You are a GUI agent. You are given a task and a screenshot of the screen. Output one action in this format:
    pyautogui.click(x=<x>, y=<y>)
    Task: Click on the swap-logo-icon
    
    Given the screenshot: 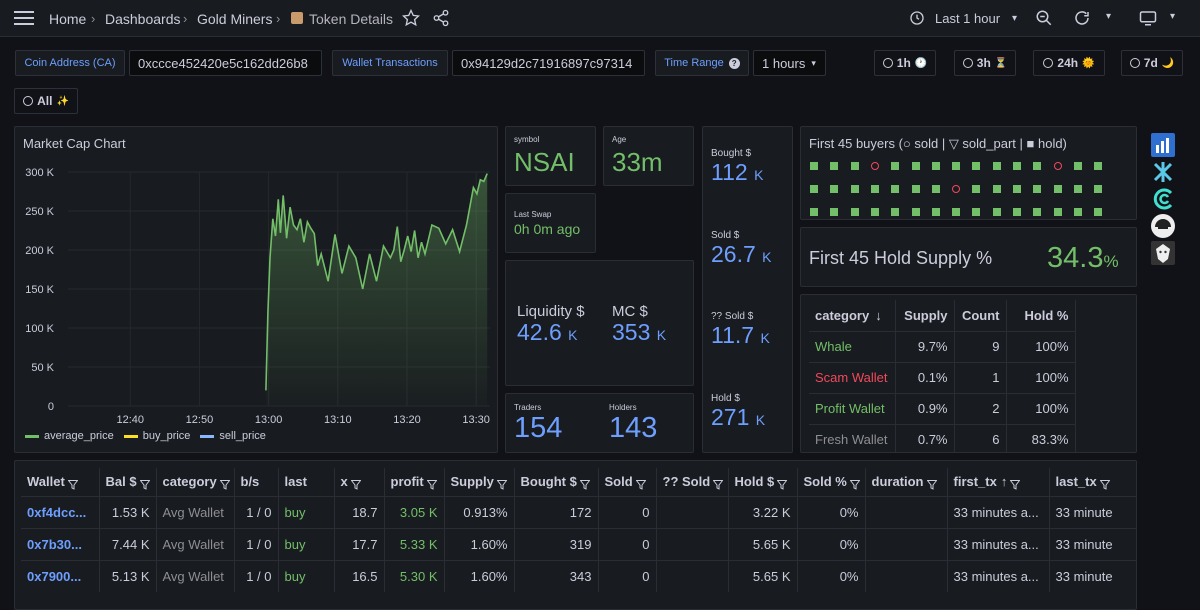 What is the action you would take?
    pyautogui.click(x=1163, y=199)
    